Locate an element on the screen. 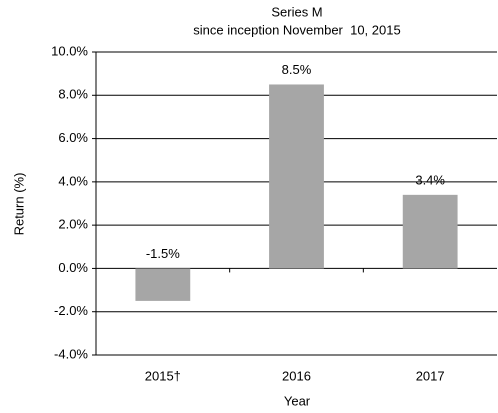 The width and height of the screenshot is (498, 413). chart-subtitle: since inception November 10, 2015 is located at coordinates (296, 29).